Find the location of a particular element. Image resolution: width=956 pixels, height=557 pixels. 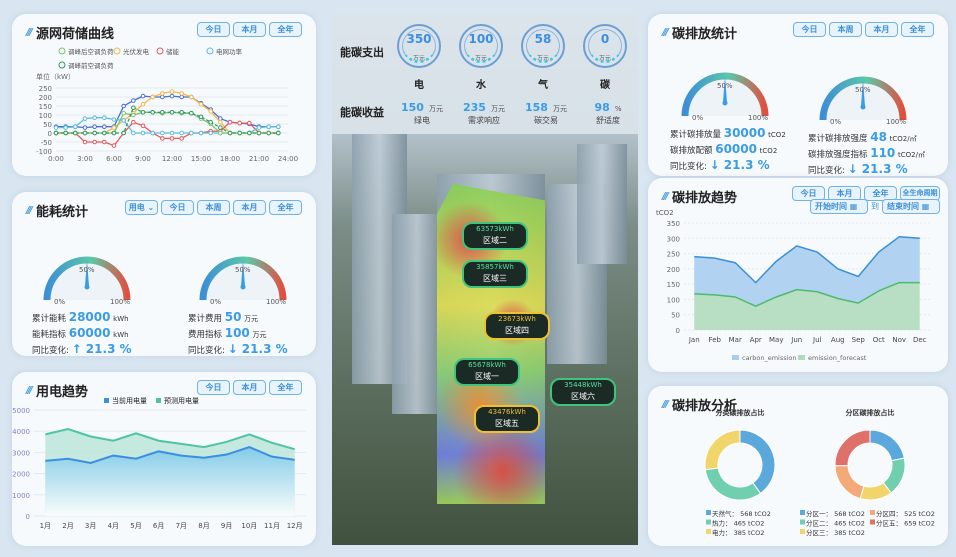

expense-value: 100 is located at coordinates (481, 39).